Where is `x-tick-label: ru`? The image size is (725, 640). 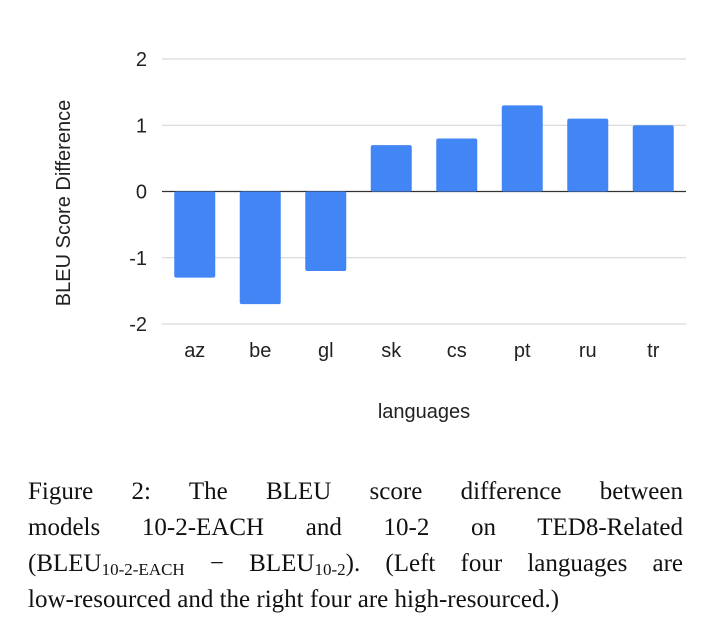 x-tick-label: ru is located at coordinates (588, 351).